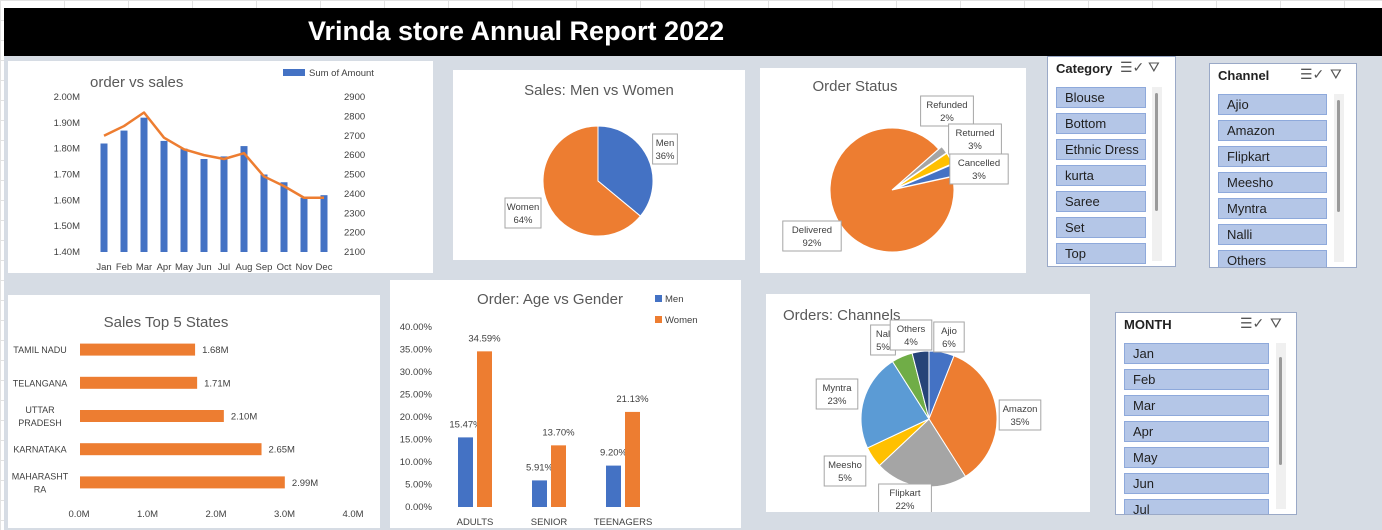  I want to click on y-tick: MAHARASHT, so click(40, 476).